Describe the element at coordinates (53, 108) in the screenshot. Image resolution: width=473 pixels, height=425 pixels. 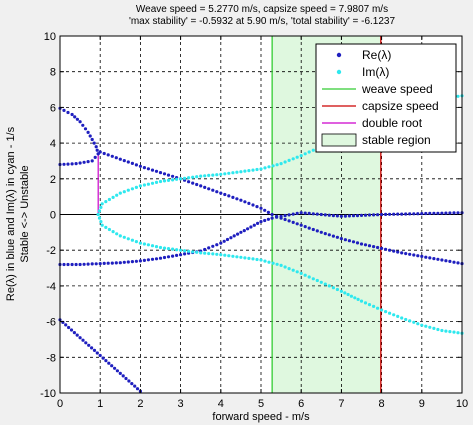
I see `y-tick-label: 6` at that location.